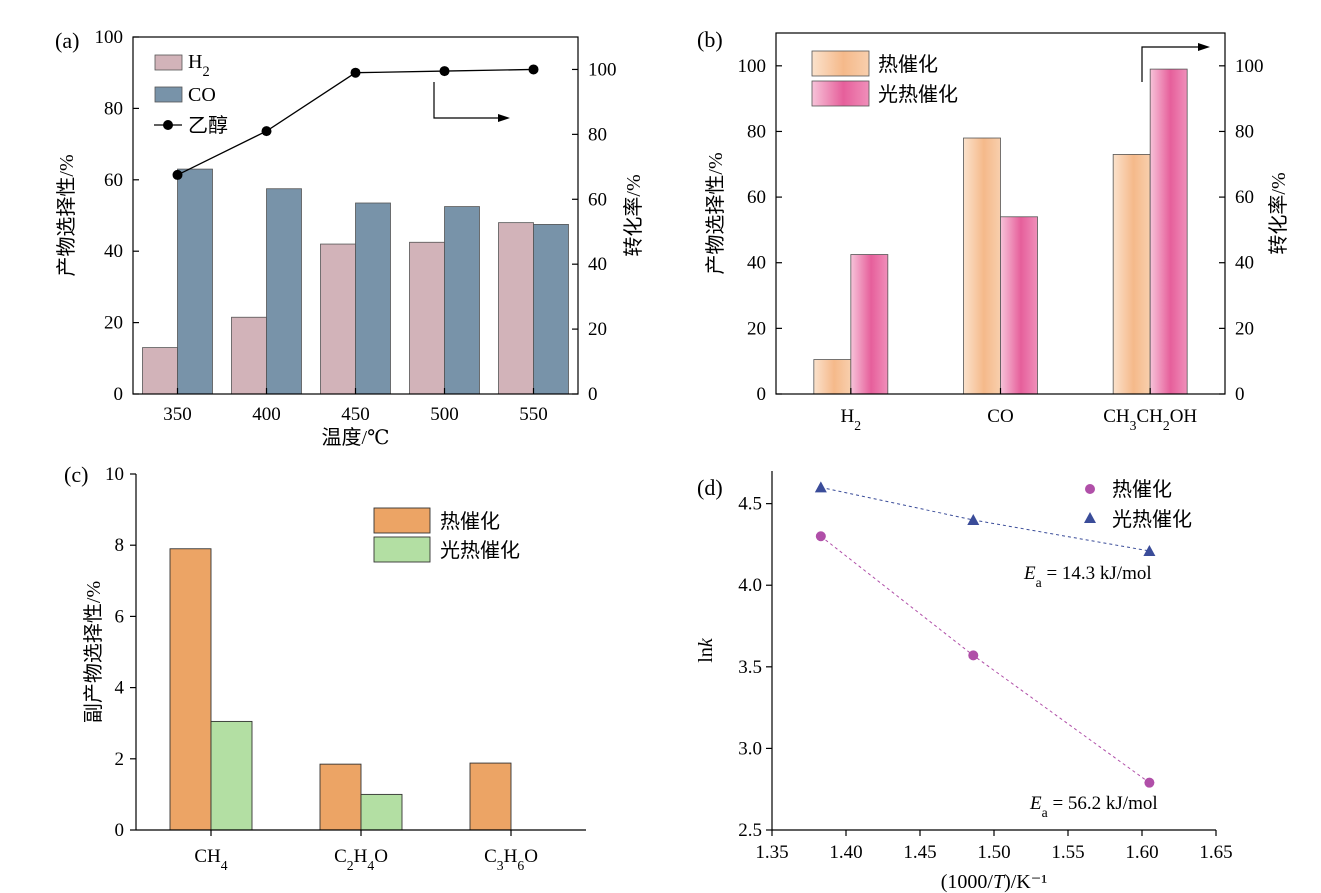 The height and width of the screenshot is (893, 1321). What do you see at coordinates (597, 329) in the screenshot?
I see `panel-a-y2tick-label: 20` at bounding box center [597, 329].